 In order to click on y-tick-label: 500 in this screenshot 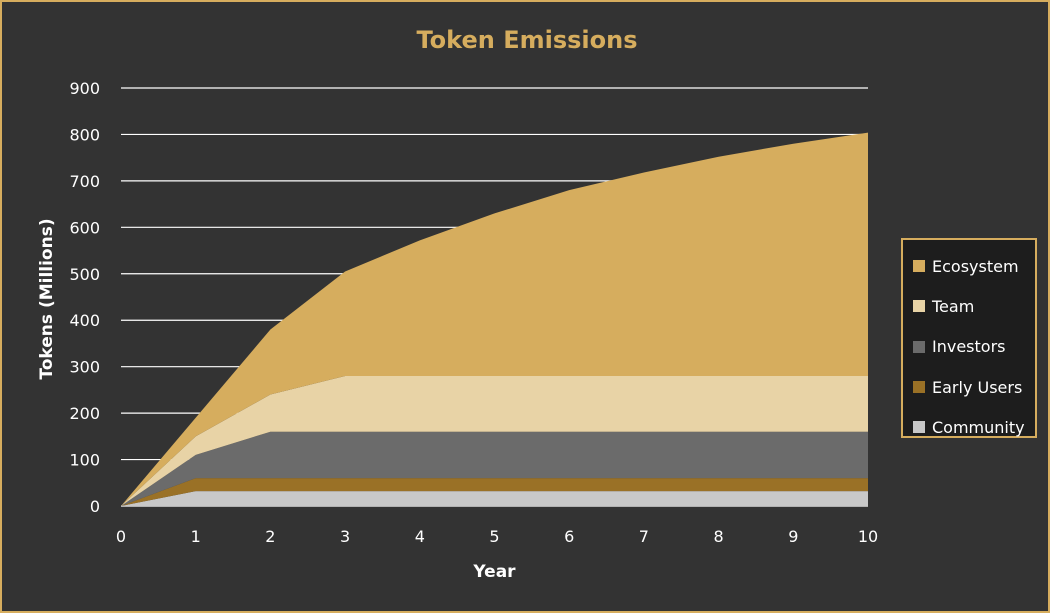, I will do `click(84, 274)`.